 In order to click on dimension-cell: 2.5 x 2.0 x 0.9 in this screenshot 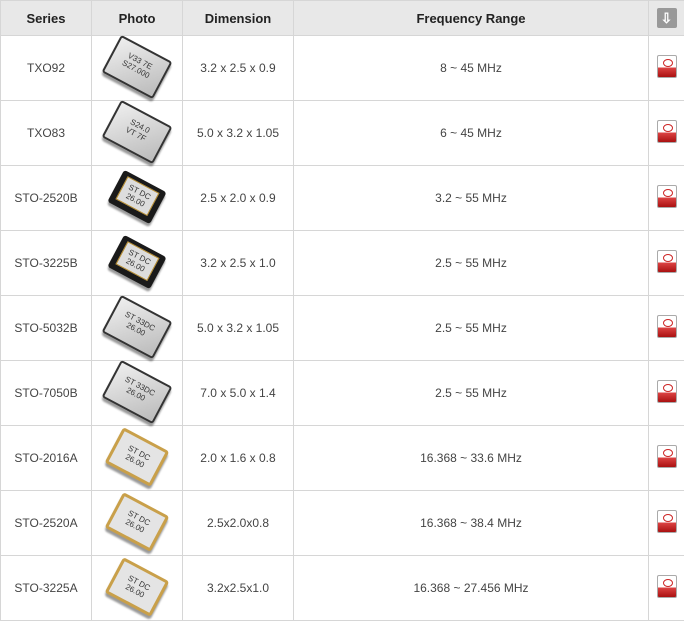, I will do `click(238, 198)`.